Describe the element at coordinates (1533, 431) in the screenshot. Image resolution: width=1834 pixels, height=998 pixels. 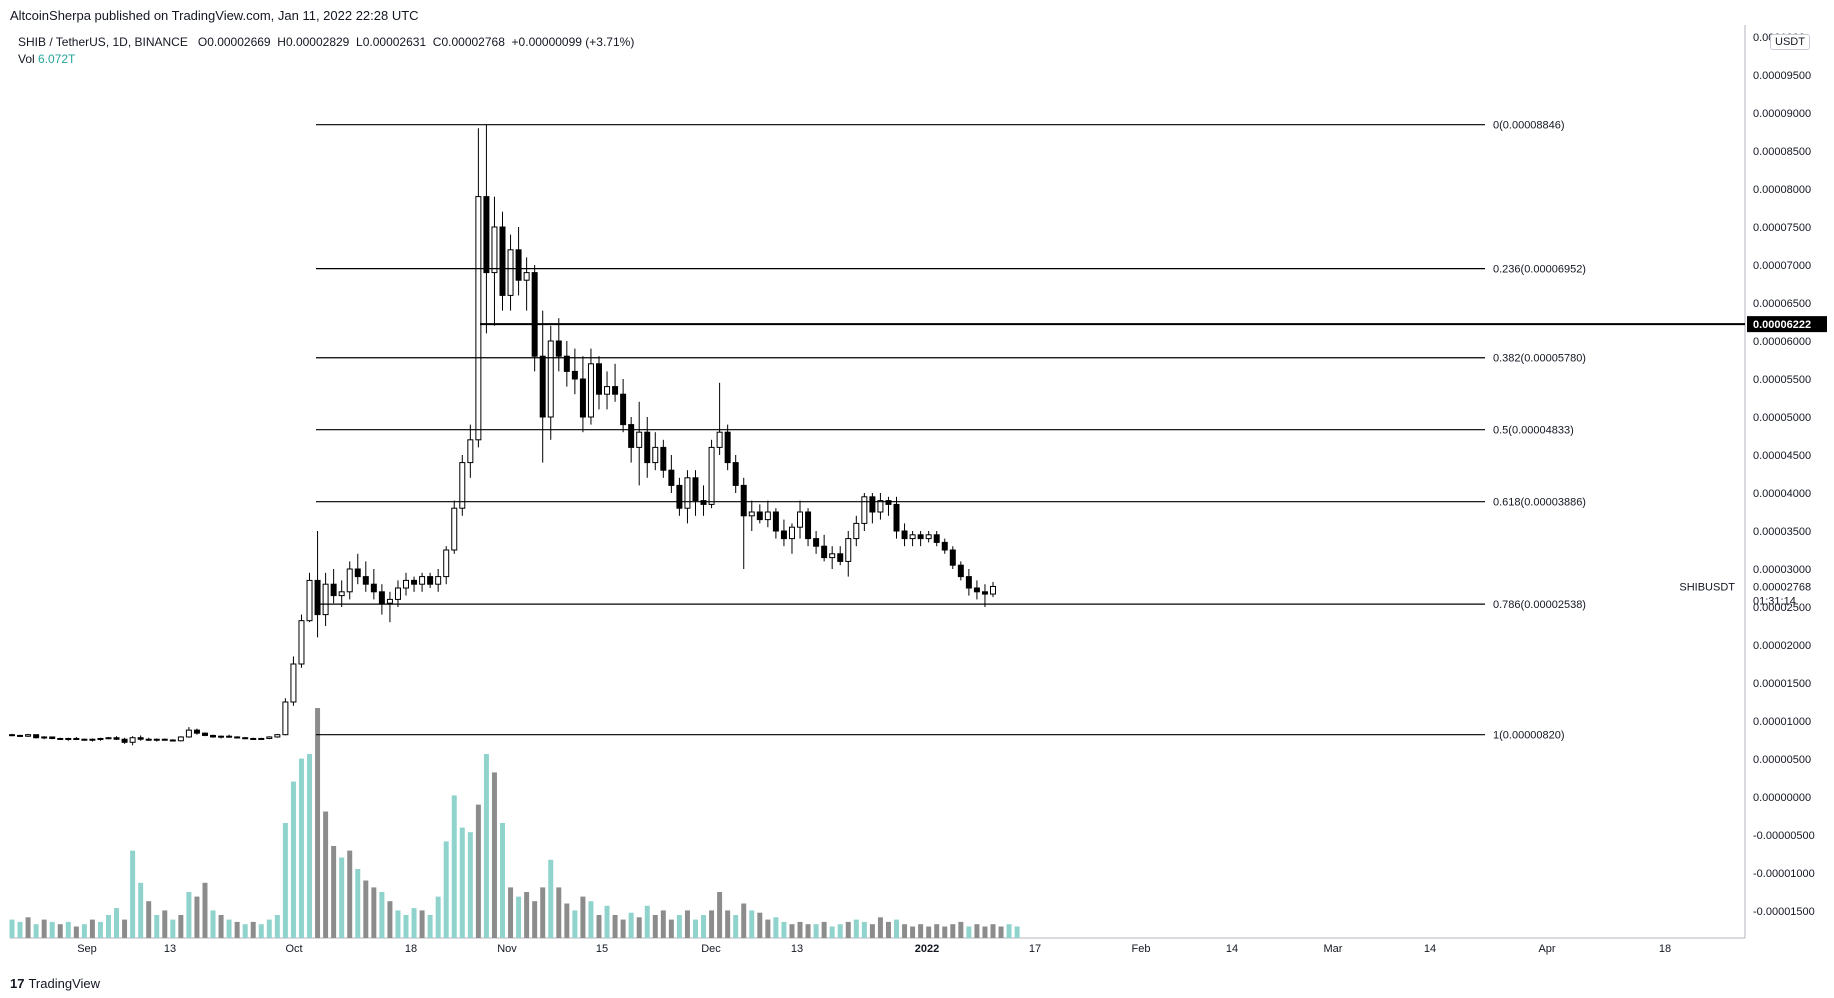
I see `fib-level-label: 0.5(0.00004833)` at that location.